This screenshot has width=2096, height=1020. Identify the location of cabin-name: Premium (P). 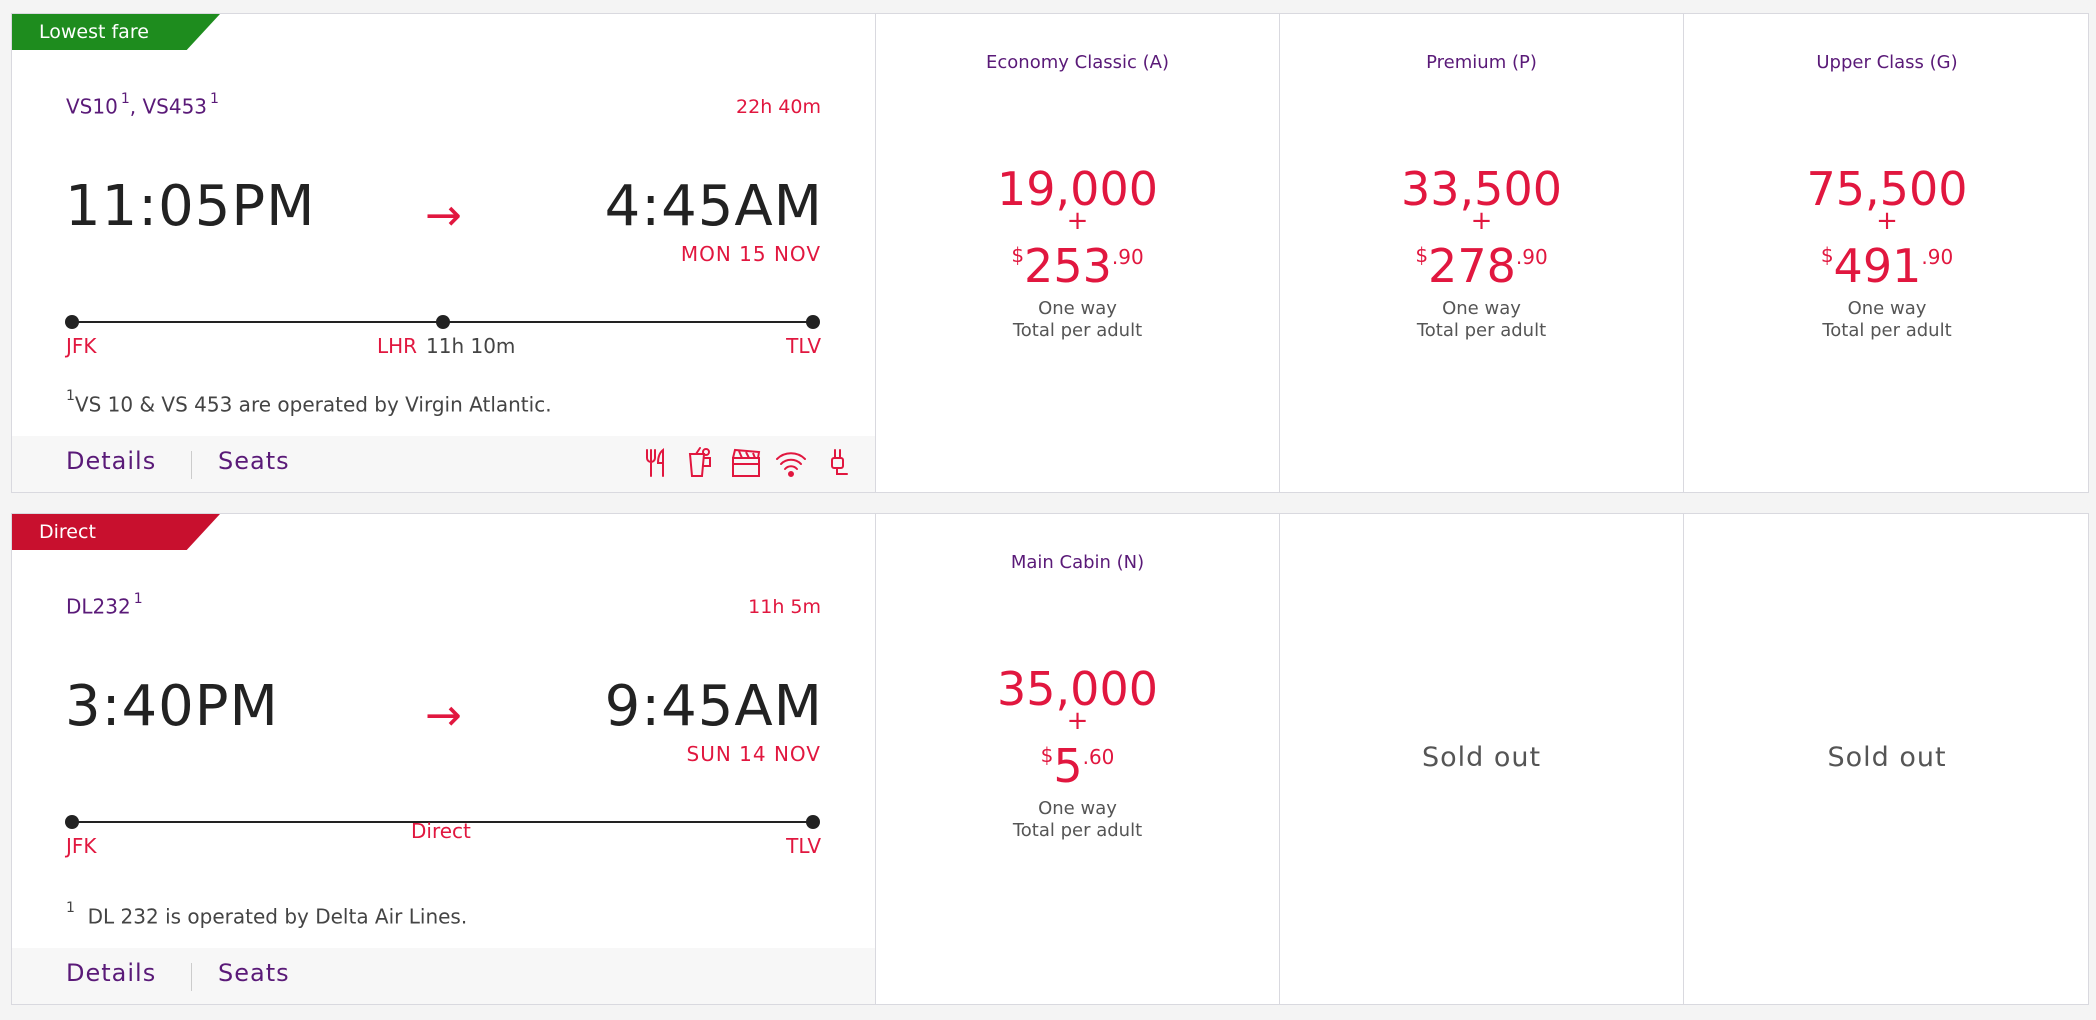
(1481, 62).